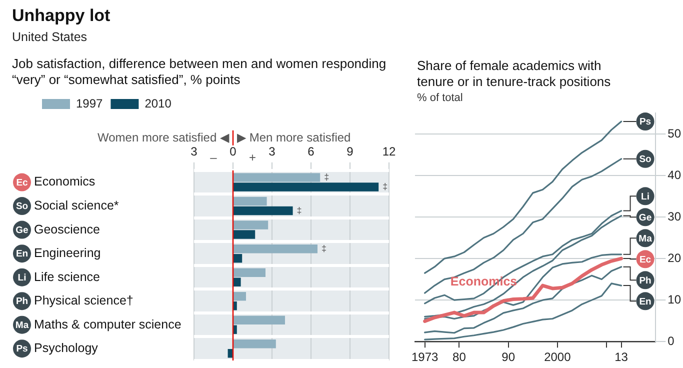  What do you see at coordinates (50, 37) in the screenshot?
I see `text: United States` at bounding box center [50, 37].